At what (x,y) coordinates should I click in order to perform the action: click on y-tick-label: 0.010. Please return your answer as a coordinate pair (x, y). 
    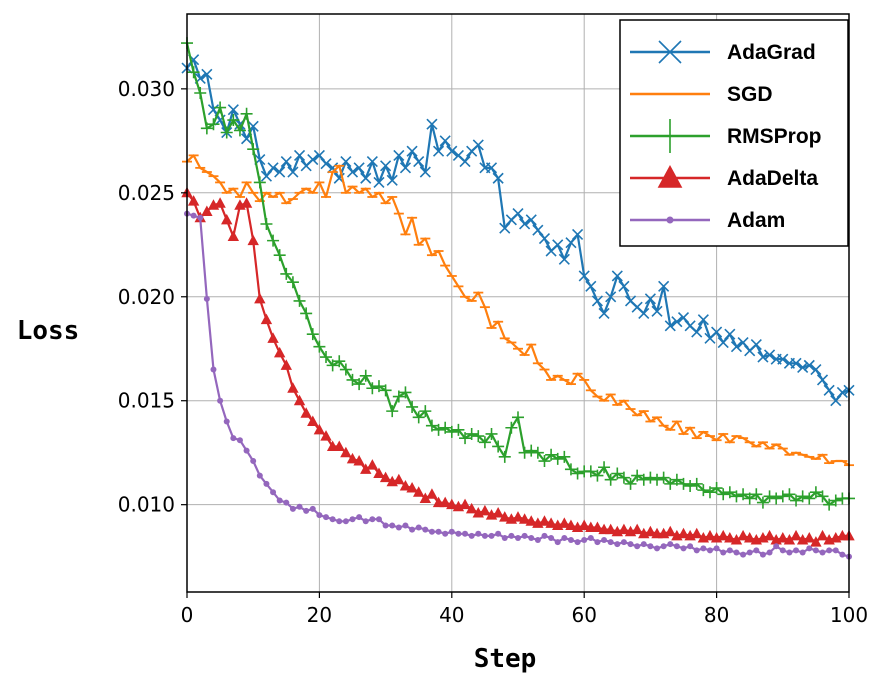
    Looking at the image, I should click on (146, 505).